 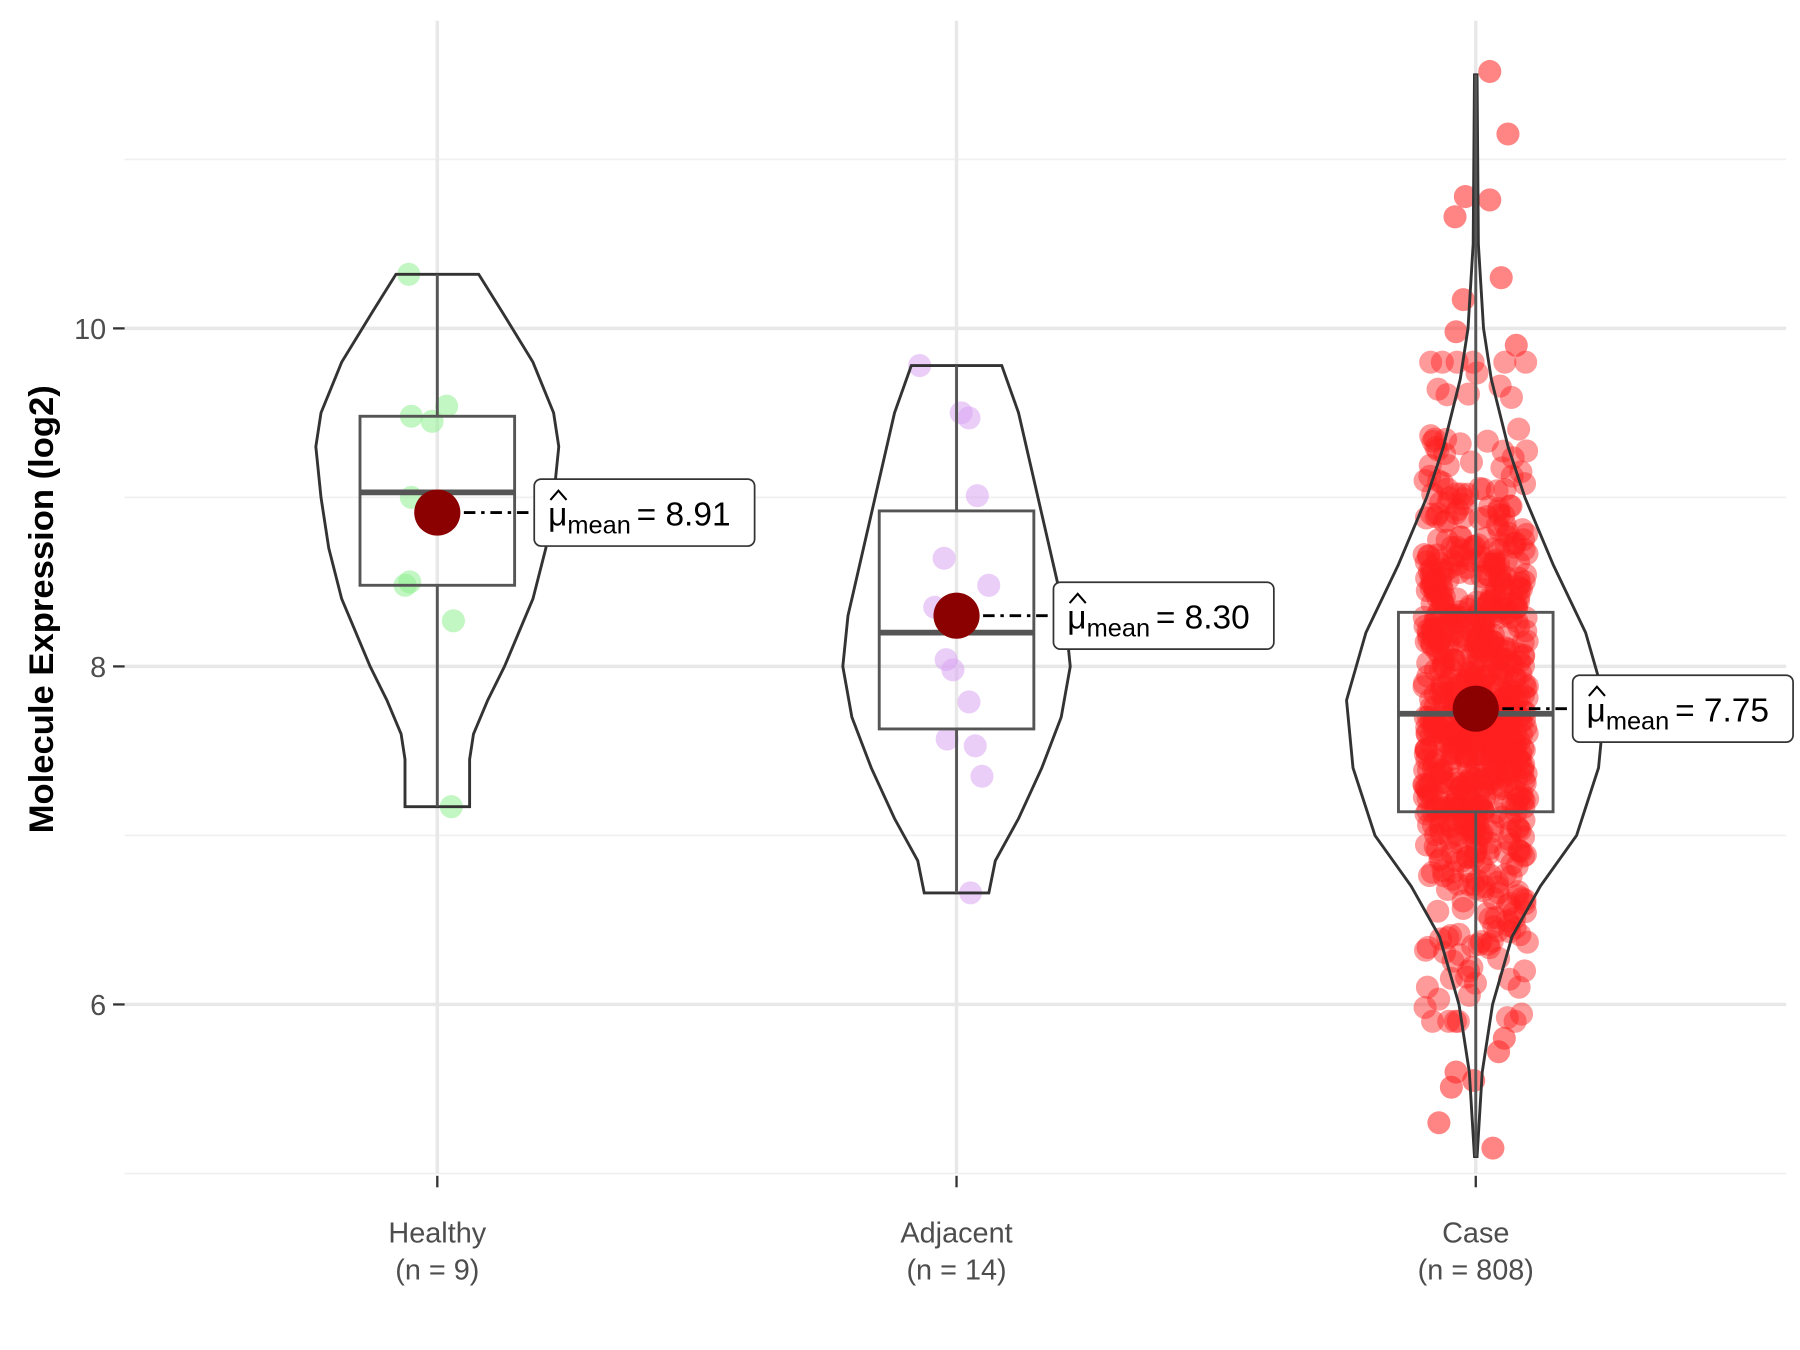 I want to click on mean-label: μmean = 7.75, so click(x=1678, y=713).